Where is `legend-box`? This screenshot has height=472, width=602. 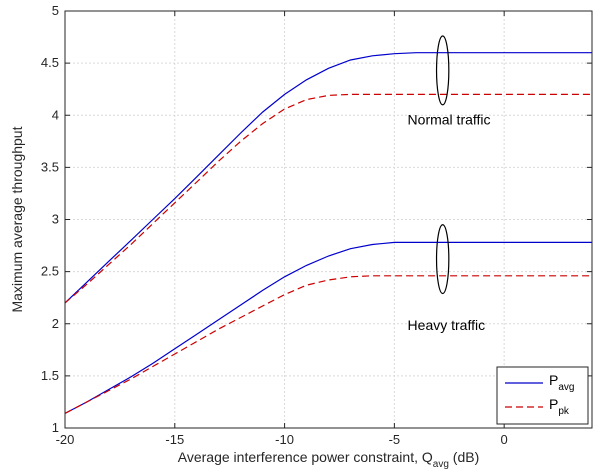 legend-box is located at coordinates (542, 395).